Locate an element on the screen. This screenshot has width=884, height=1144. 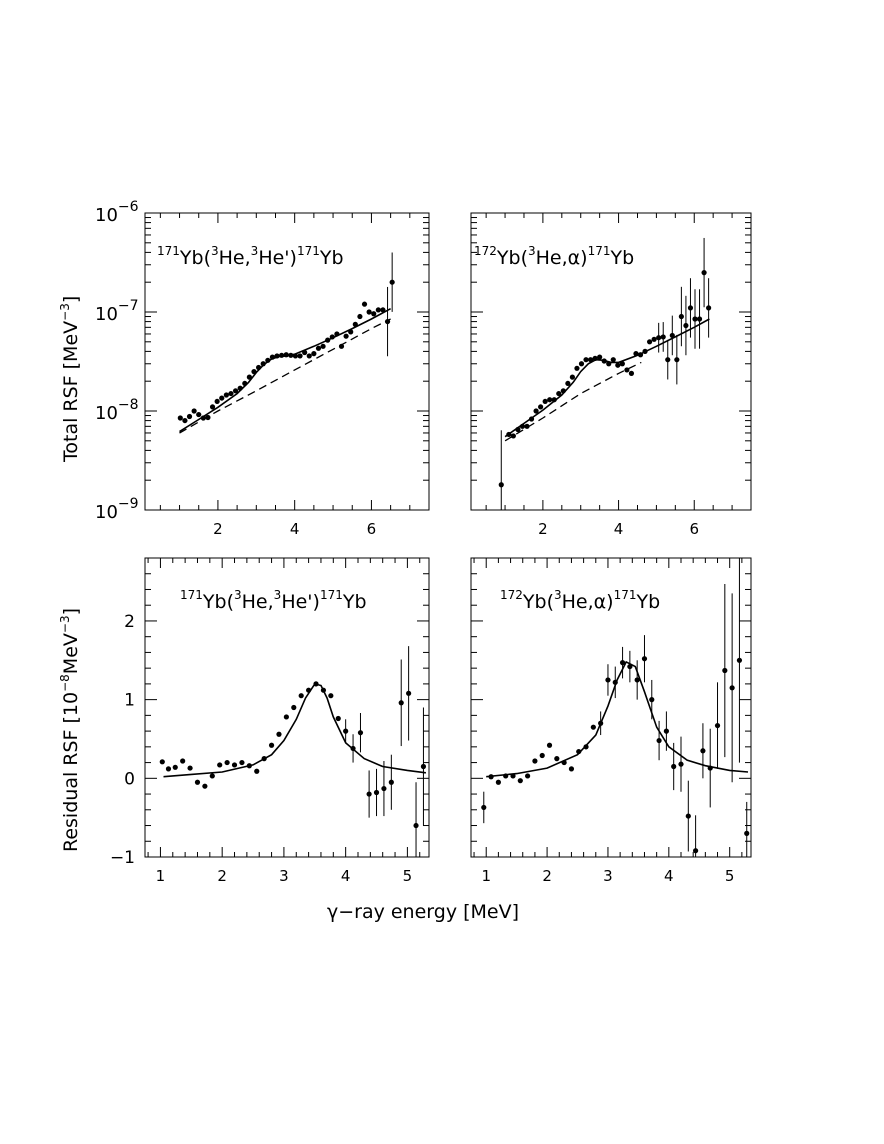
top-left-frame is located at coordinates (287, 361).